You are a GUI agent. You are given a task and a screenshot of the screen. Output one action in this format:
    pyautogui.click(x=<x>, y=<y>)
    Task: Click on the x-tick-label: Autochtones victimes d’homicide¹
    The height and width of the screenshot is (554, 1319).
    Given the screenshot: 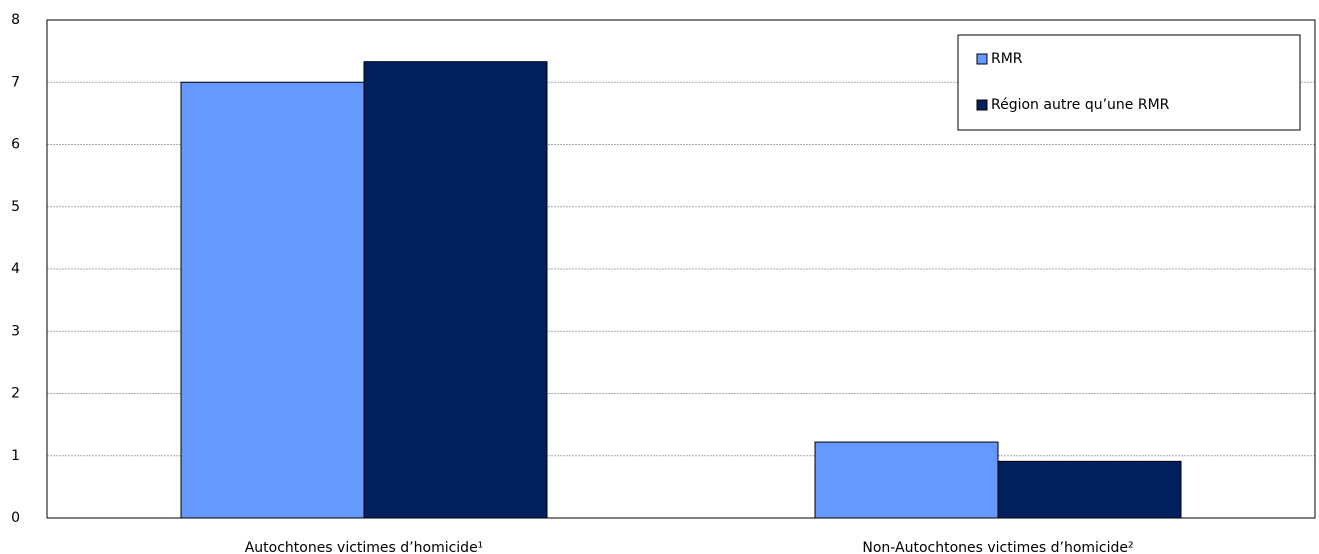 What is the action you would take?
    pyautogui.click(x=364, y=547)
    